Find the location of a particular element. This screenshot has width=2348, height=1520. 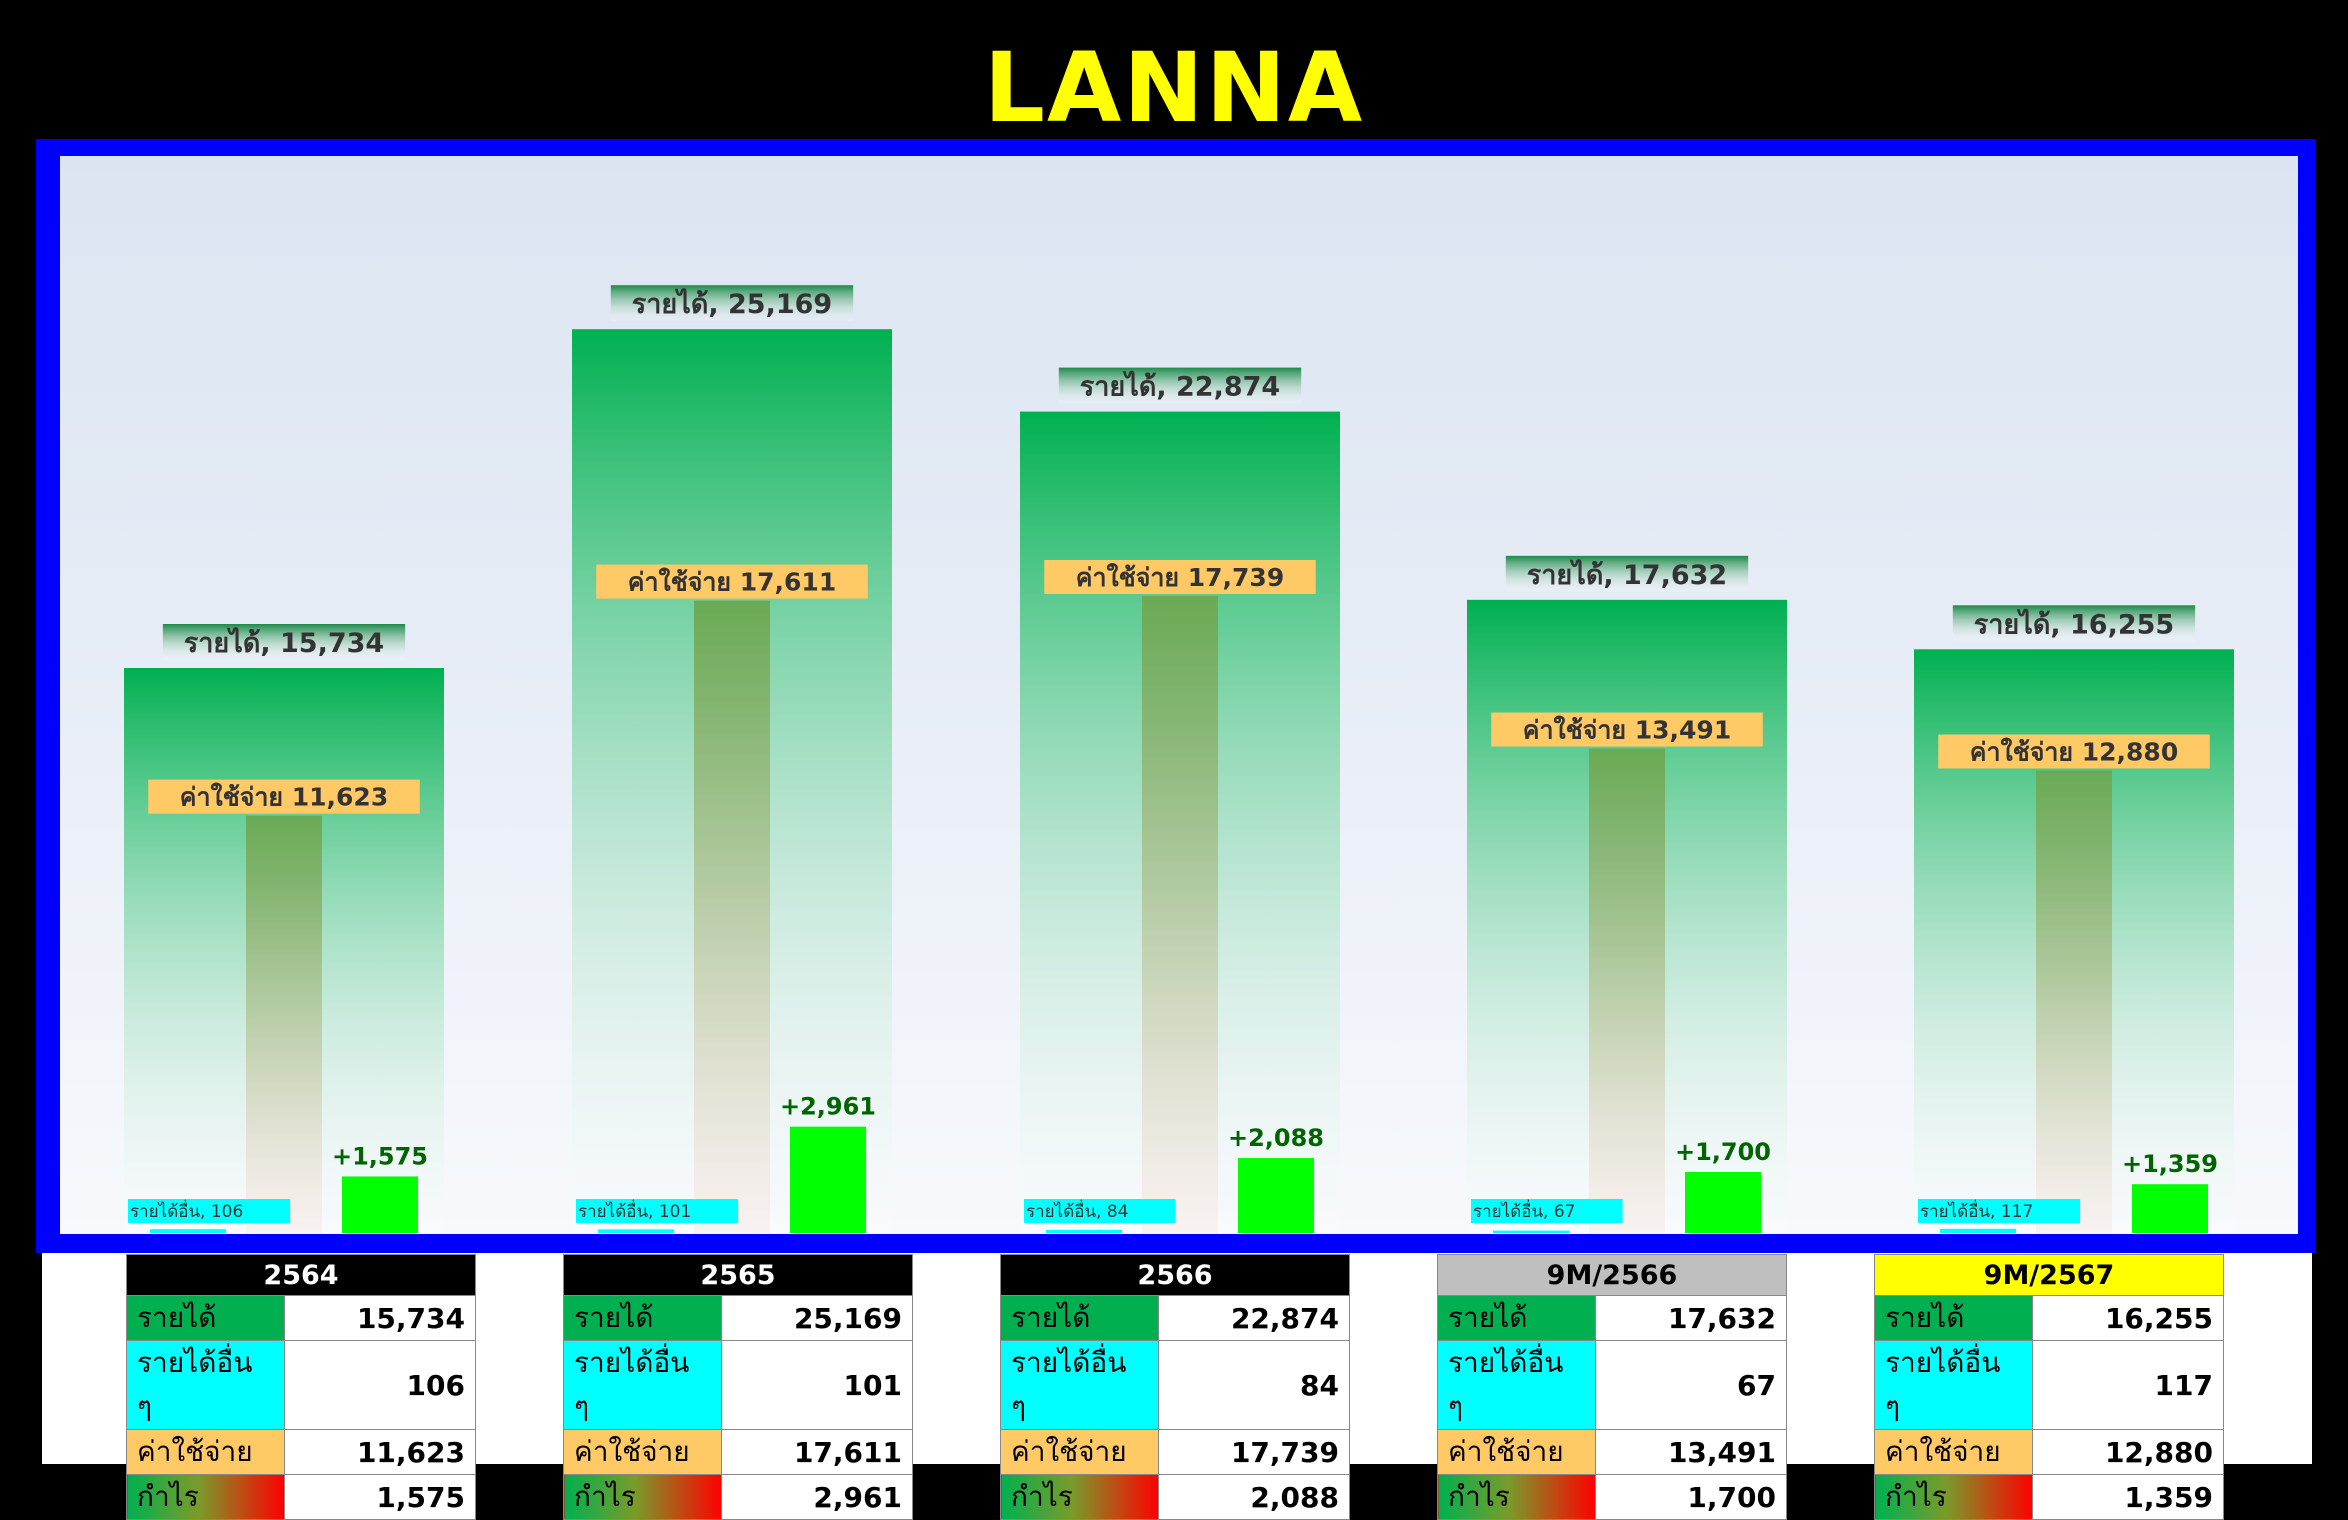

row-value-revenue: 15,734 is located at coordinates (380, 1318).